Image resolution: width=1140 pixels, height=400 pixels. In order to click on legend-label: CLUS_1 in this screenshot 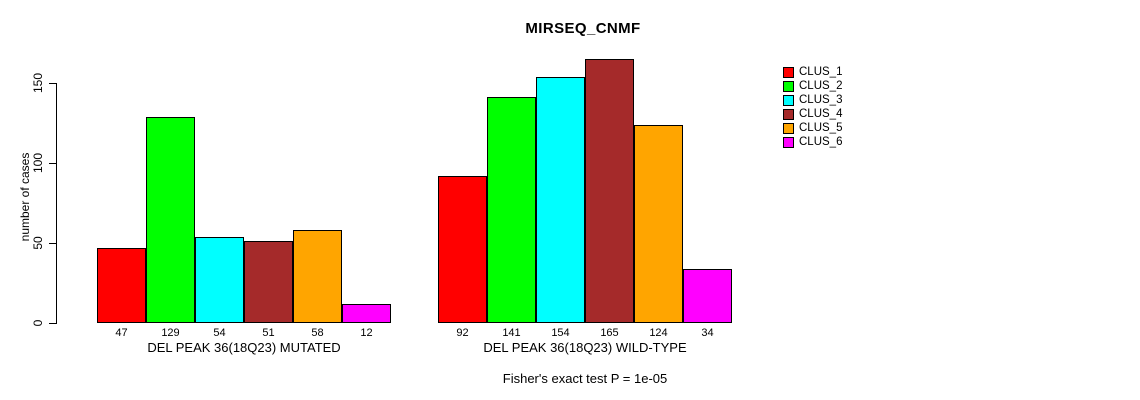, I will do `click(821, 72)`.